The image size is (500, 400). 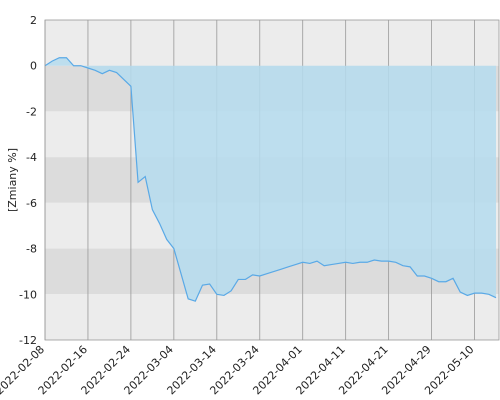 I want to click on y-tick-label: -10, so click(x=28, y=294).